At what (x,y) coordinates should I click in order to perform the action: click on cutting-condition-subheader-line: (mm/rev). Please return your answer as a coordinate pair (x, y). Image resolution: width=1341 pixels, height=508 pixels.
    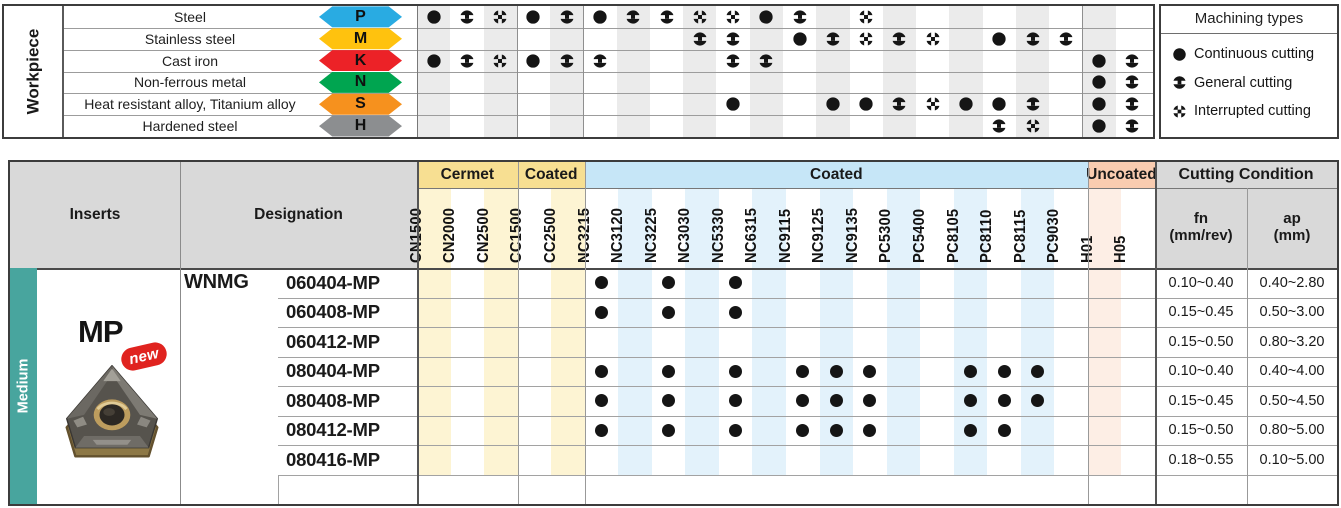
    Looking at the image, I should click on (1201, 235).